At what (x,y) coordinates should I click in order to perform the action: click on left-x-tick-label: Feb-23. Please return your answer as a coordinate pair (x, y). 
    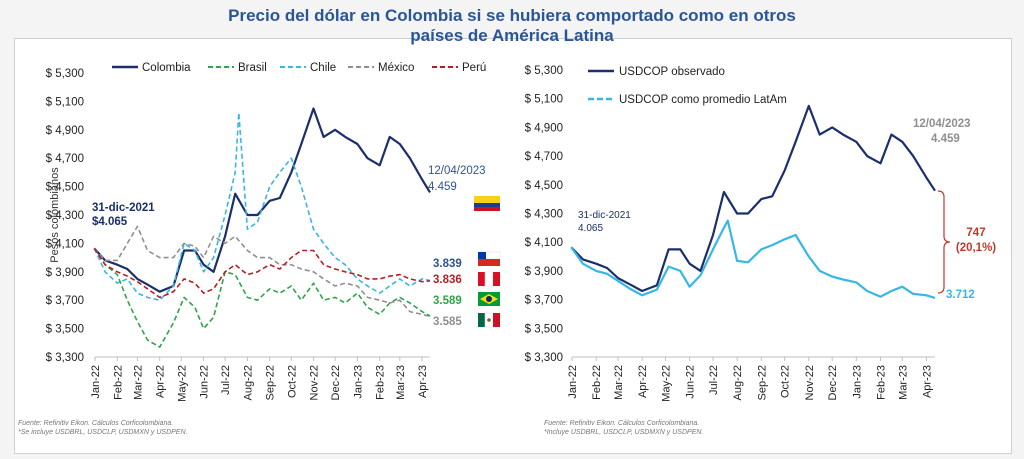
    Looking at the image, I should click on (381, 382).